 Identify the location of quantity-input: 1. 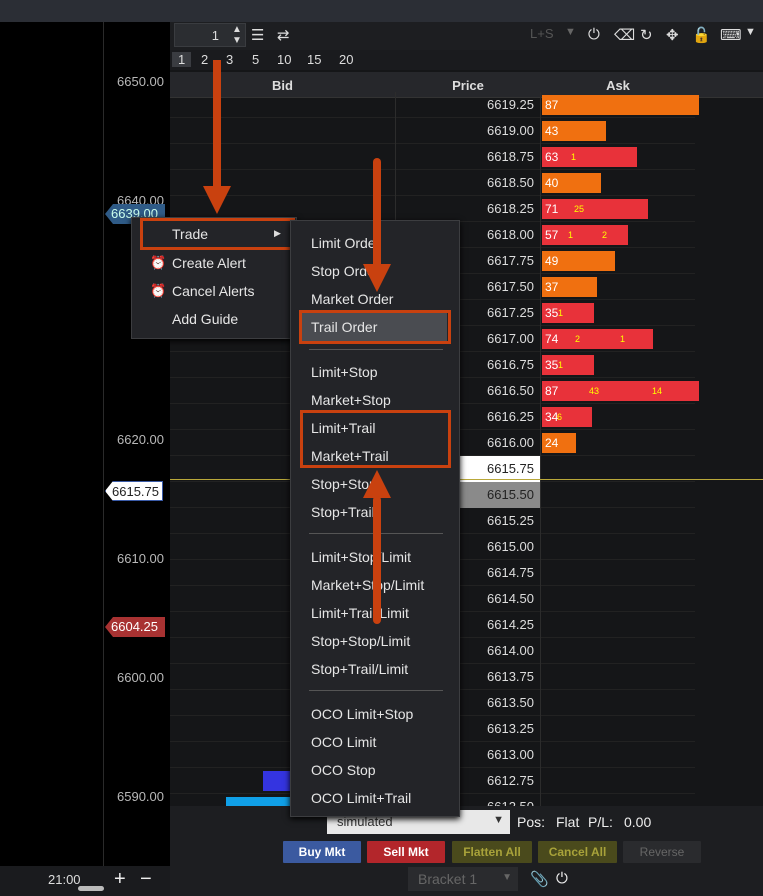
(210, 35).